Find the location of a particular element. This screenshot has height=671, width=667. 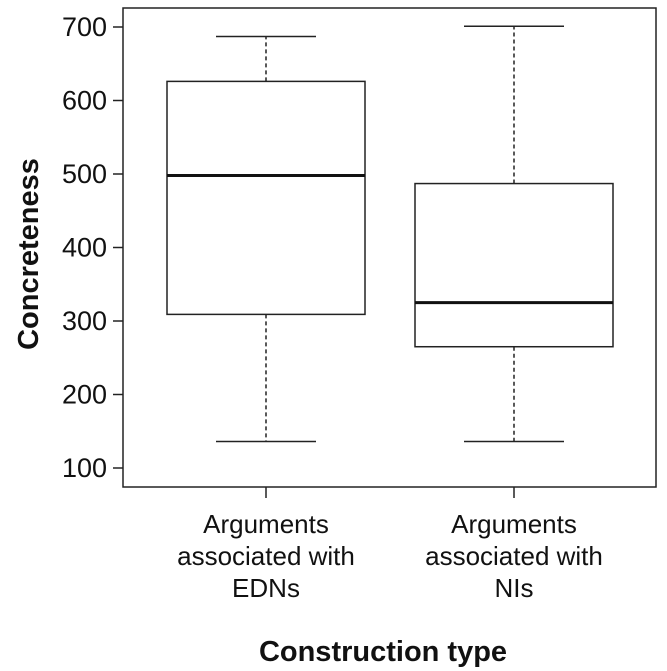

y-tick-label: 200 is located at coordinates (84, 395).